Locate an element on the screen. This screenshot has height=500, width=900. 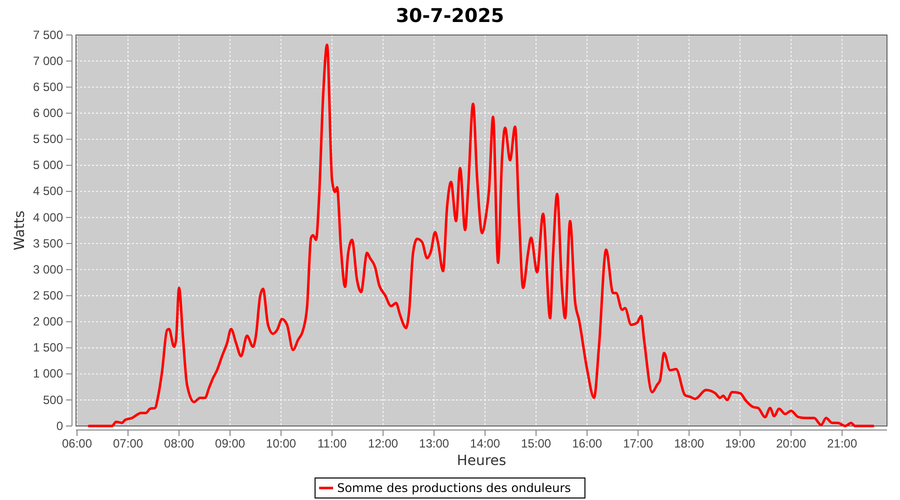
y-tick-label: 3 000 is located at coordinates (48, 269).